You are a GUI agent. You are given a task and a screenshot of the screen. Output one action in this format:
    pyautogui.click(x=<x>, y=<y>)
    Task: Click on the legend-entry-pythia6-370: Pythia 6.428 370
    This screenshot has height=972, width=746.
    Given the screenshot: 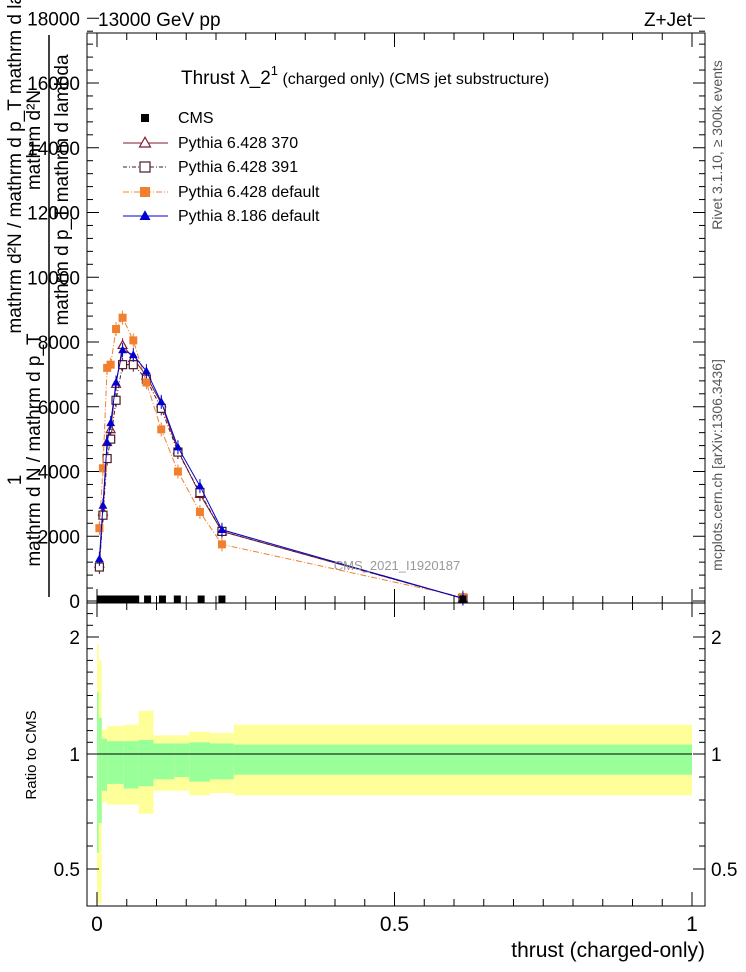 What is the action you would take?
    pyautogui.click(x=210, y=143)
    